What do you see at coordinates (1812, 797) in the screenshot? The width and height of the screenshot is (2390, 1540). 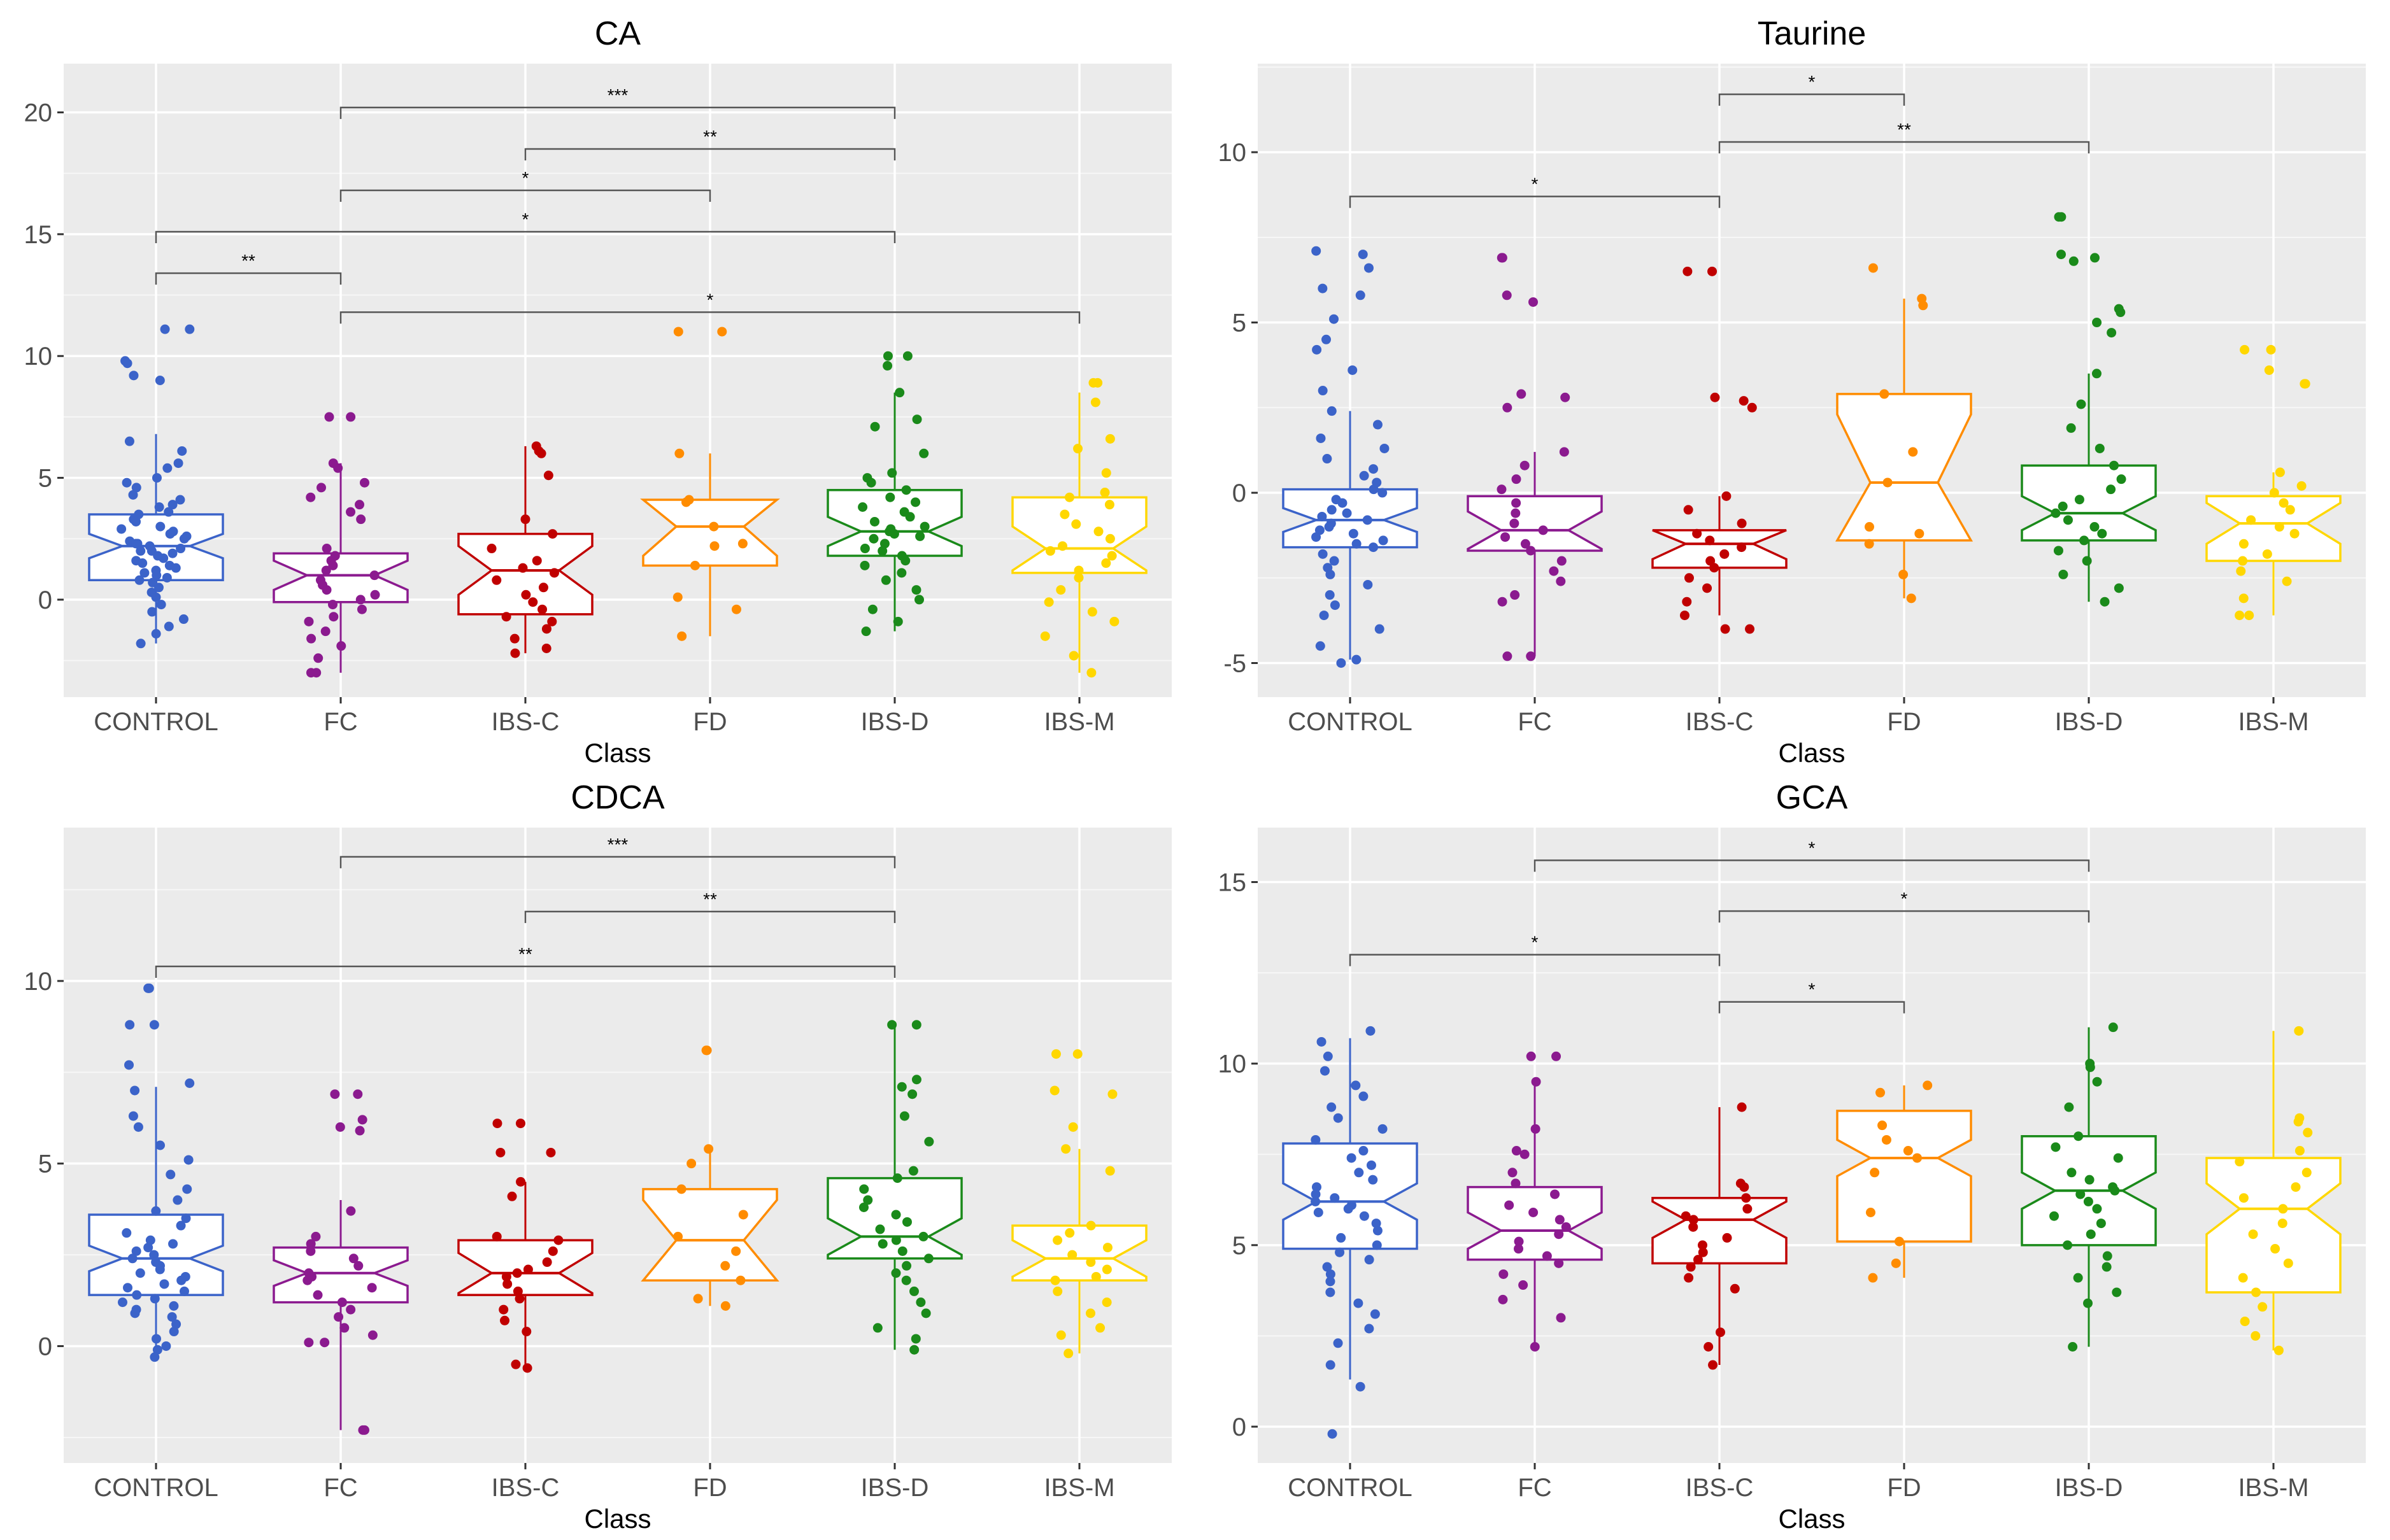 I see `panel-title: GCA` at bounding box center [1812, 797].